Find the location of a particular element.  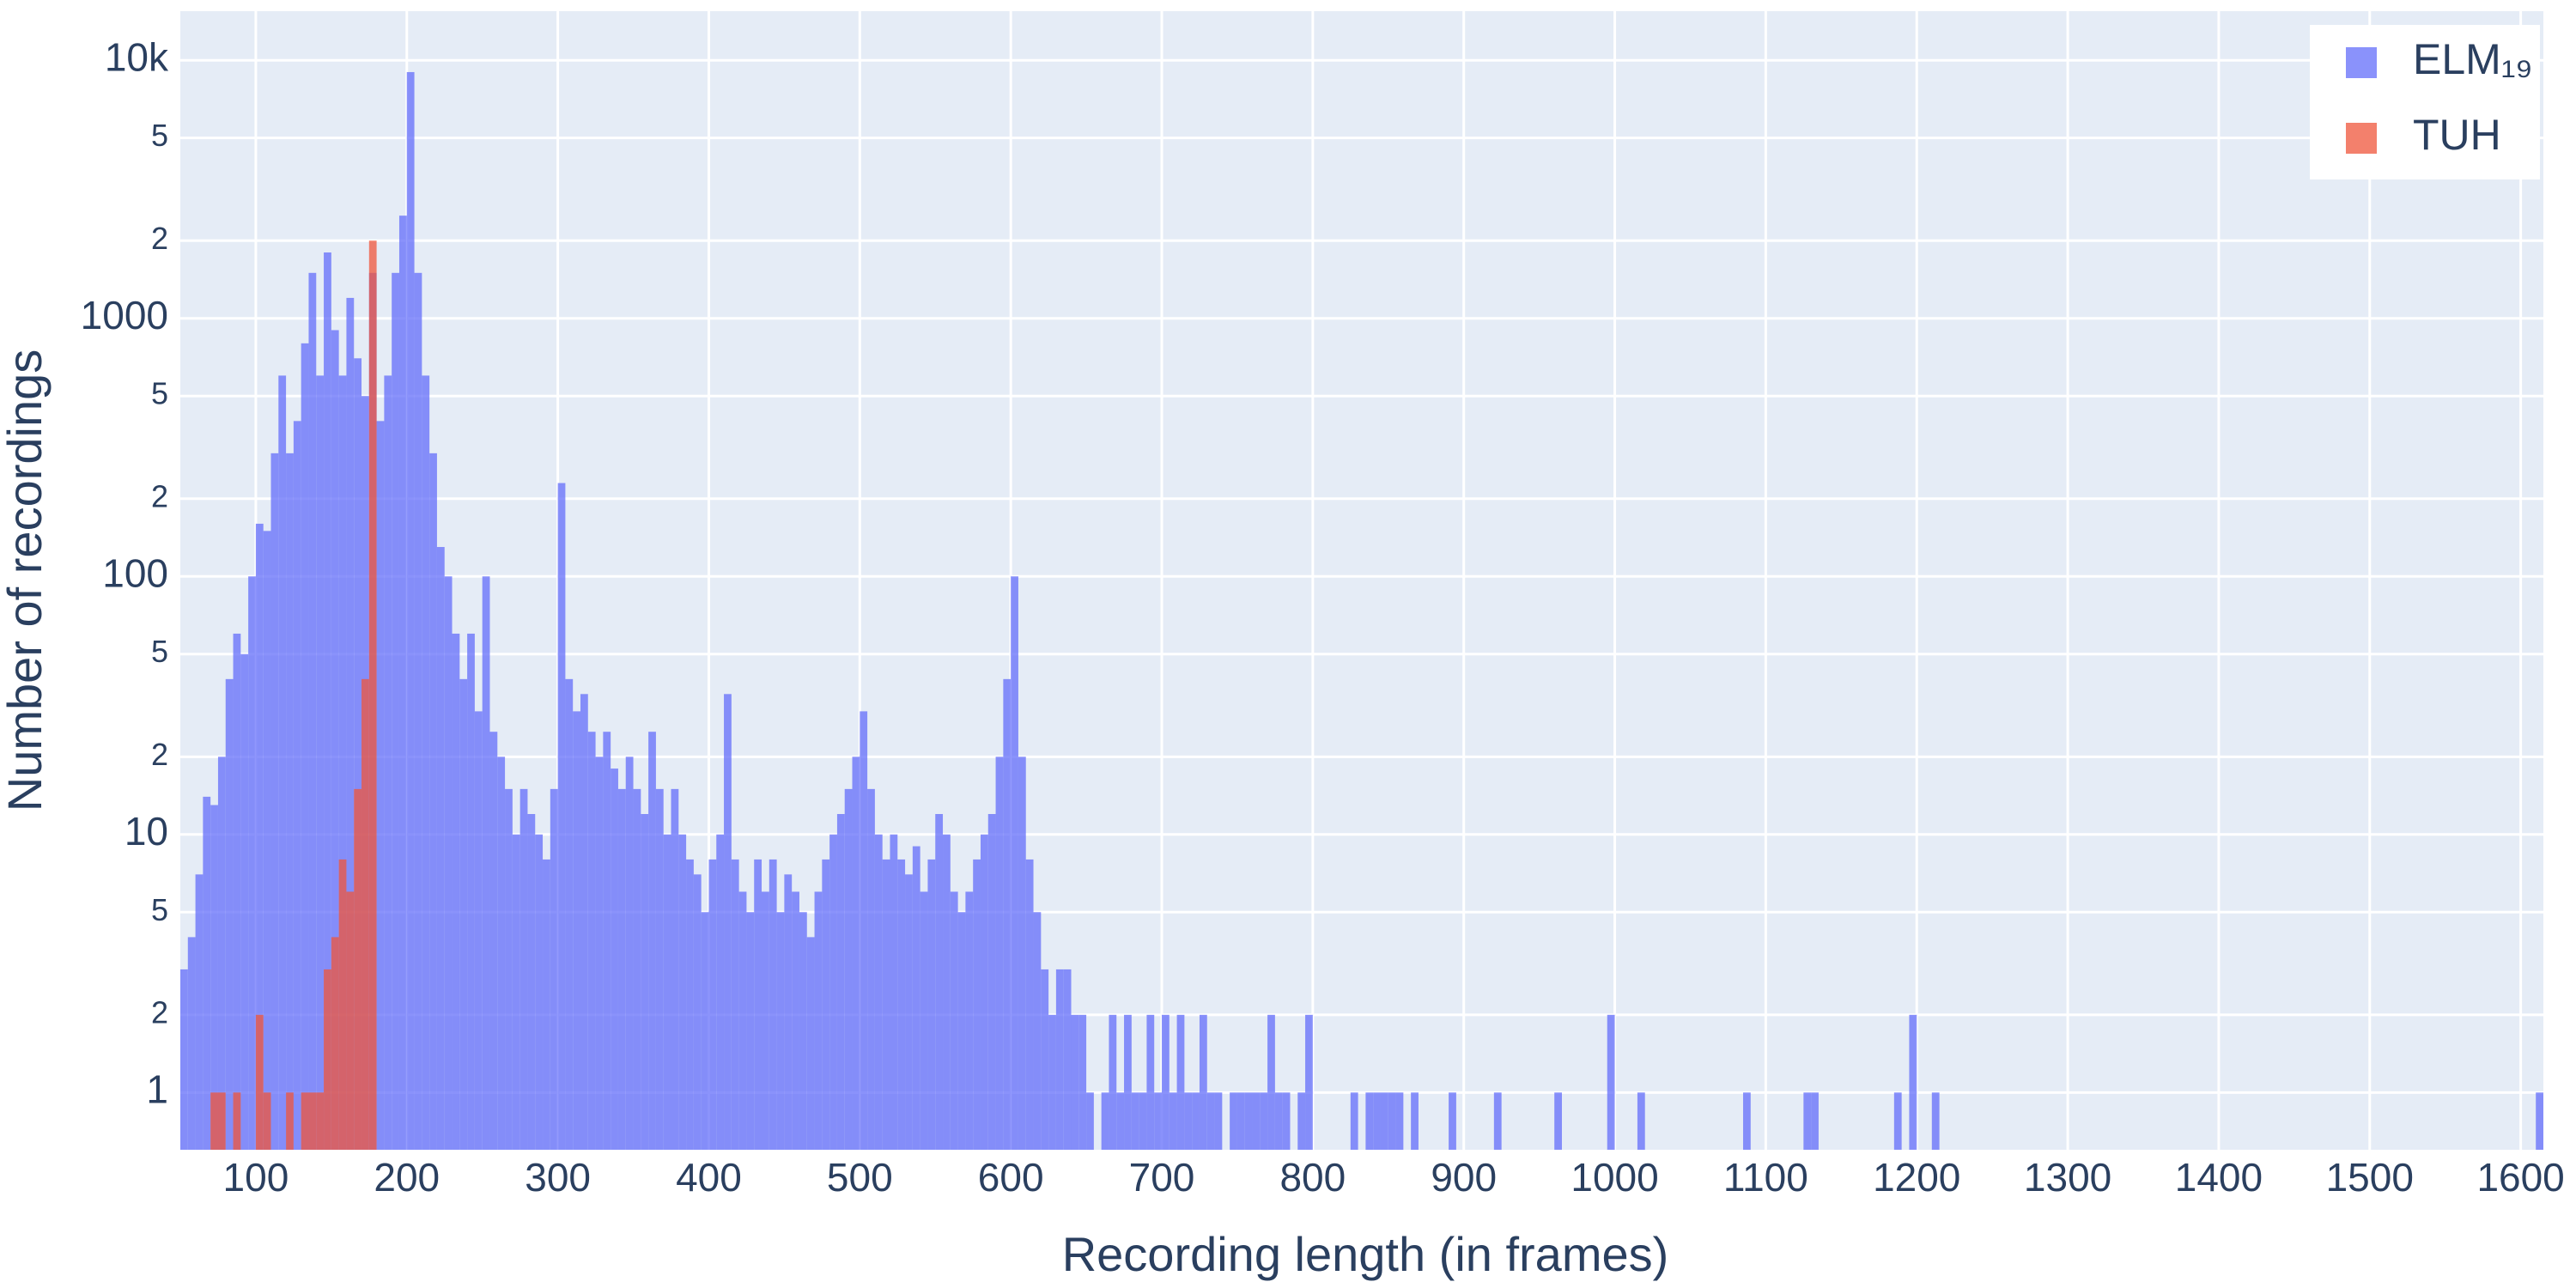

x-tick-label: 1200 is located at coordinates (1916, 1177).